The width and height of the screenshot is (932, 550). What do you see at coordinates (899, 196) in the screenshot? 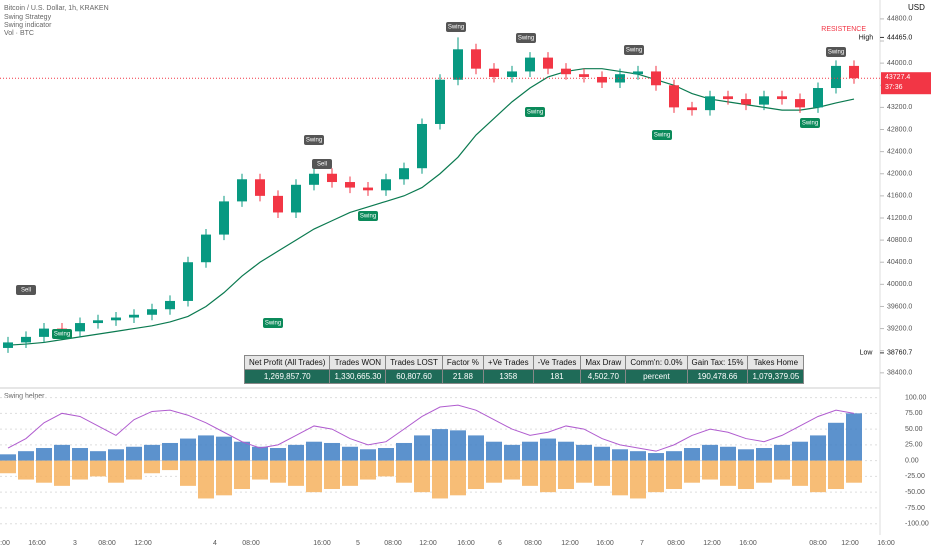
I see `y-tick-label: 41600.0` at bounding box center [899, 196].